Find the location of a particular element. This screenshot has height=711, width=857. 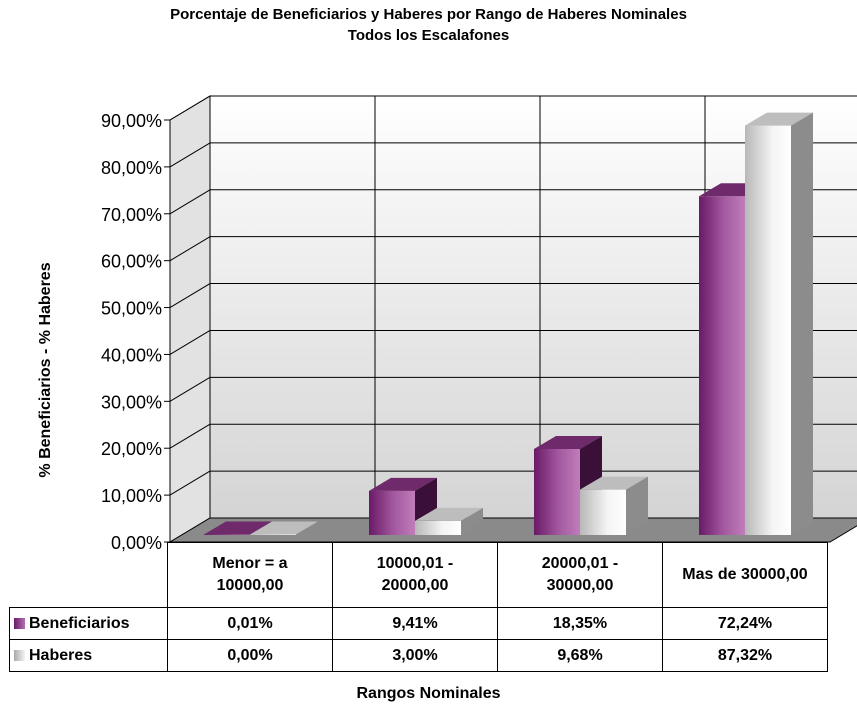

legend-entry-beneficiarios: Beneficiarios is located at coordinates (88, 623).